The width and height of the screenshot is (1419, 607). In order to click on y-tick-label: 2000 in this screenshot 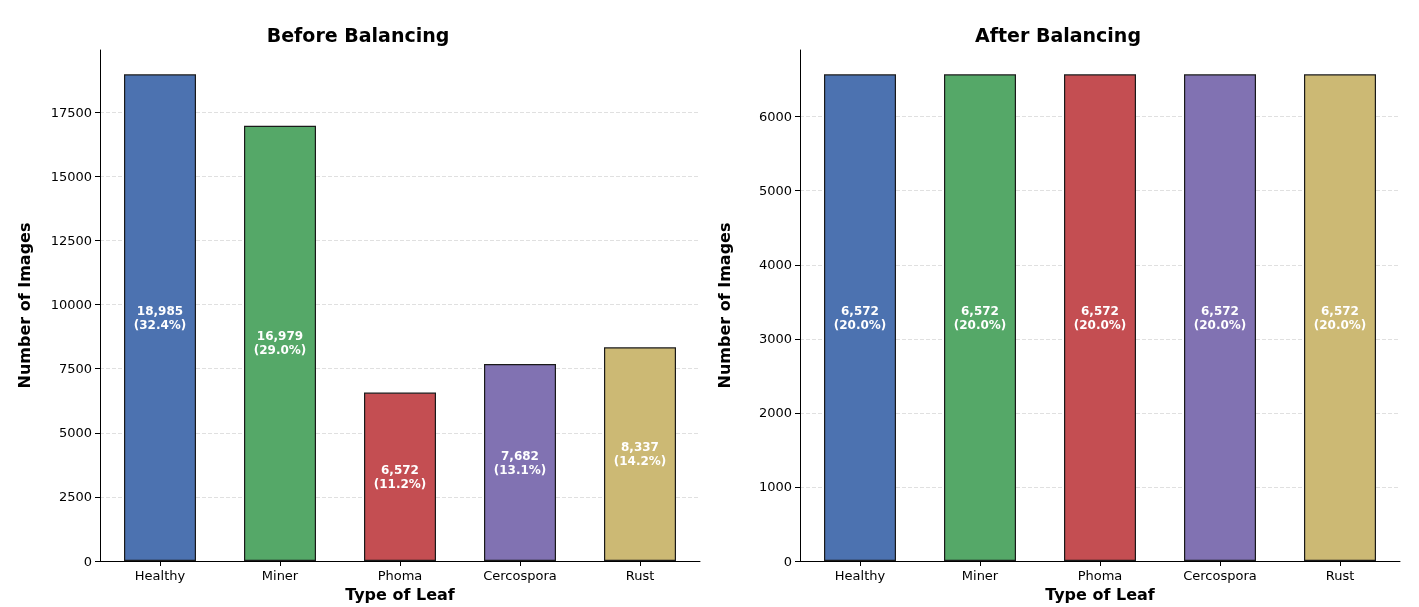, I will do `click(775, 413)`.